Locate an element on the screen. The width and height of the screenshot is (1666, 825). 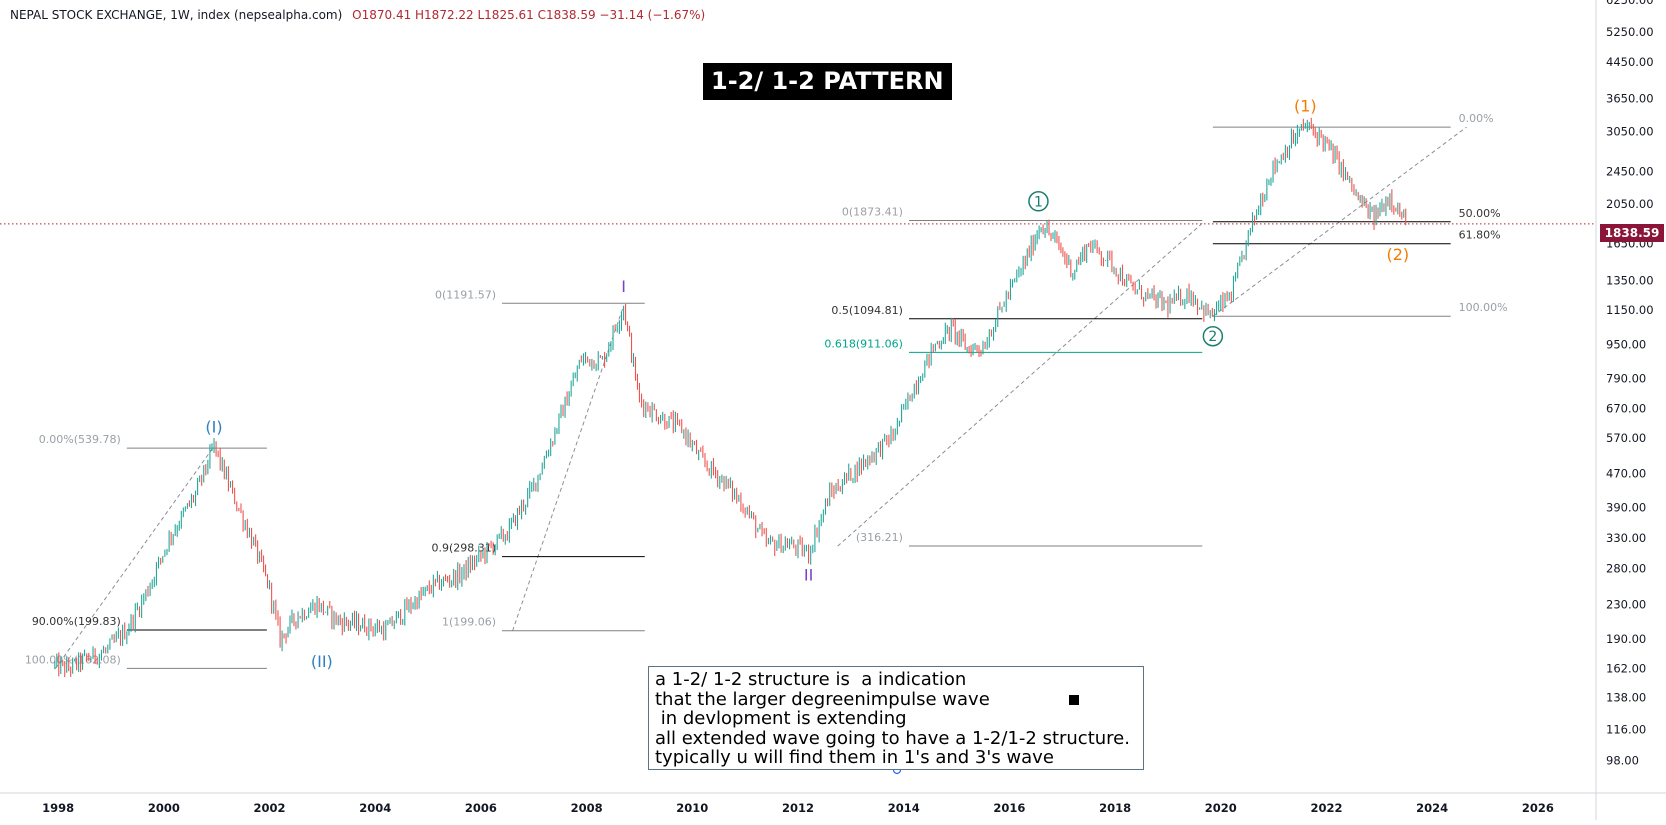
price-tick-label: 4450.00 is located at coordinates (1630, 62).